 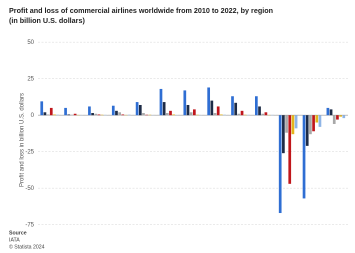 I want to click on y-axis-label: Profit and loss in billion U.S. dollars, so click(x=23, y=140).